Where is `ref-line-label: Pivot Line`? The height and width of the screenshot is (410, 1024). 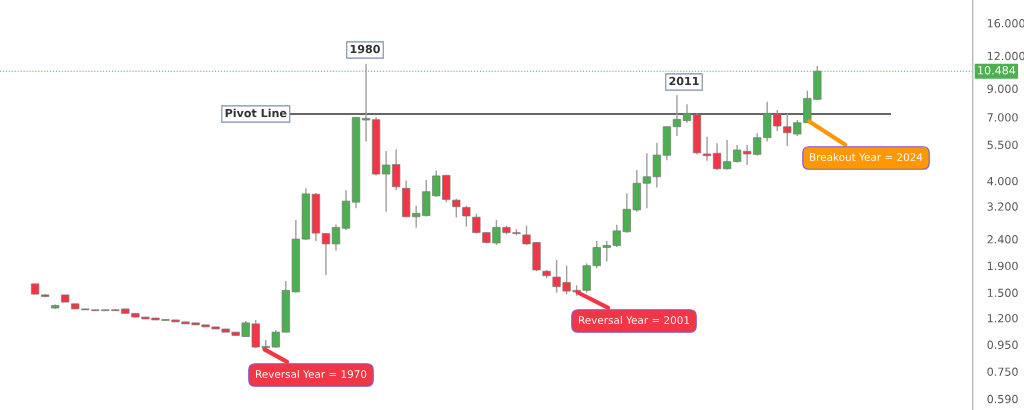 ref-line-label: Pivot Line is located at coordinates (256, 113).